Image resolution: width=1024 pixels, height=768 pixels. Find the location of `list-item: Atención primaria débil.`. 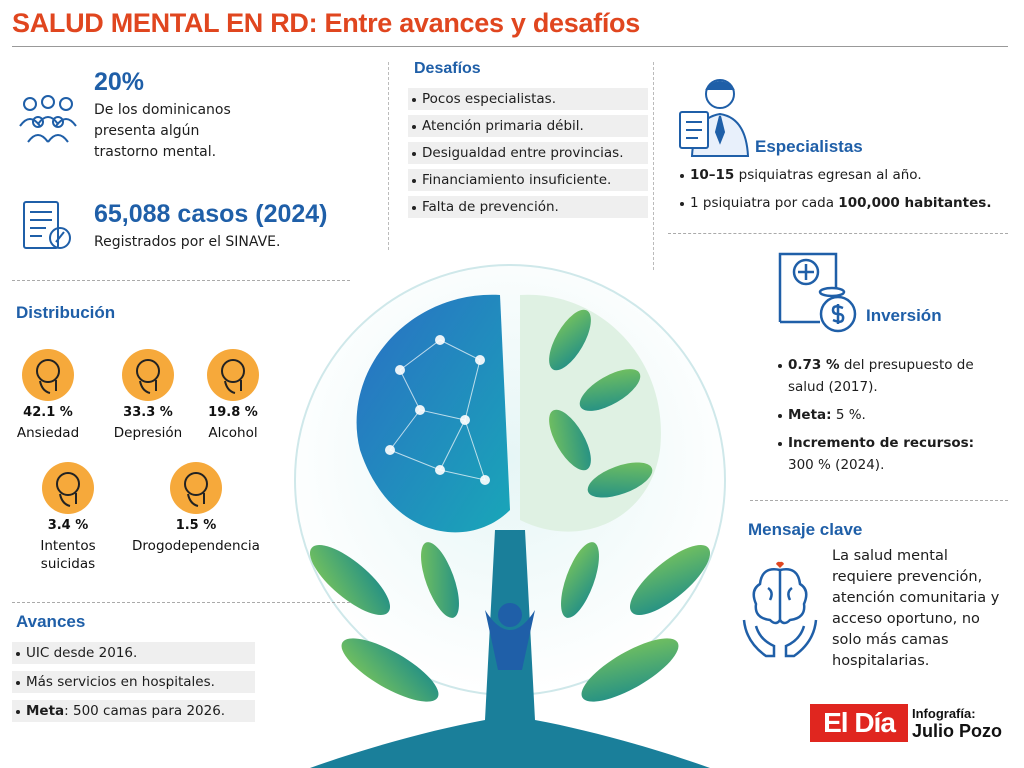

list-item: Atención primaria débil. is located at coordinates (528, 126).